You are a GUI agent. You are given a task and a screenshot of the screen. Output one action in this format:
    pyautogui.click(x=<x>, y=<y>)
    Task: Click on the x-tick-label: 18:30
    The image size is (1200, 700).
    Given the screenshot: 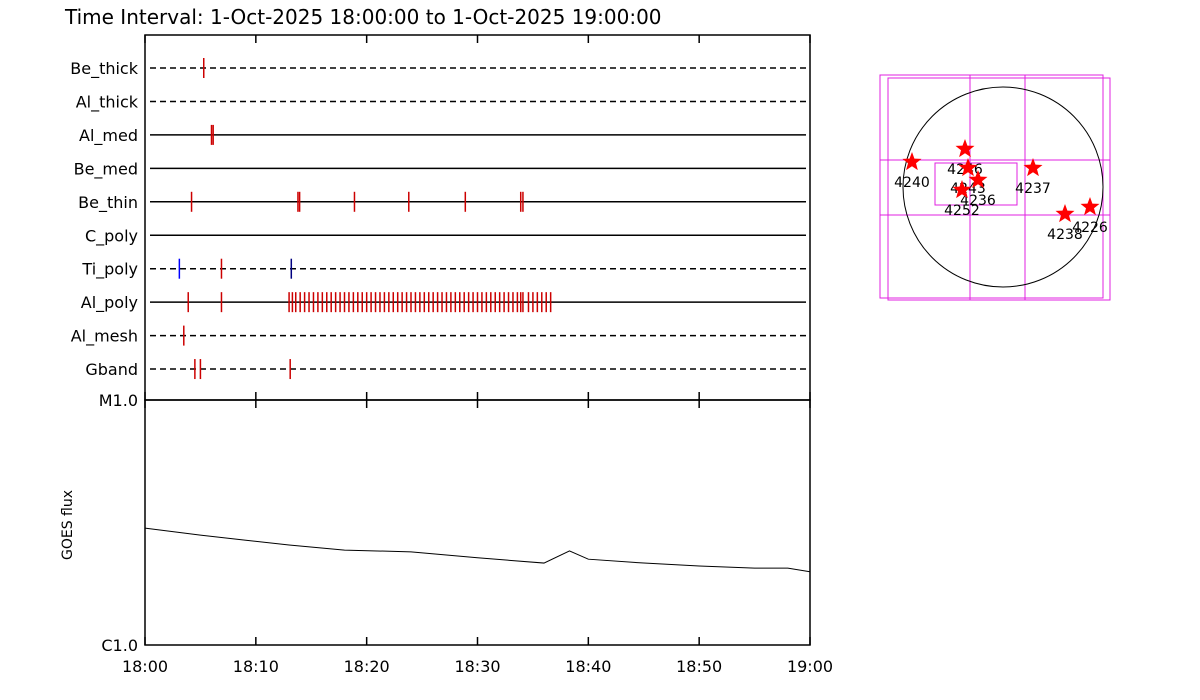 What is the action you would take?
    pyautogui.click(x=477, y=666)
    